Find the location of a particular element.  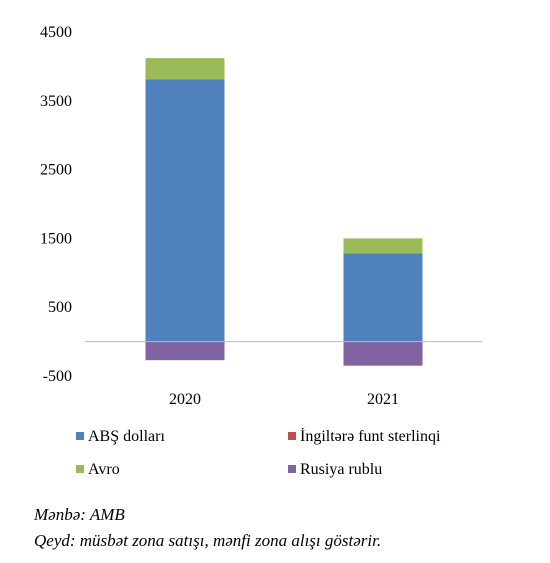

y-tick-label: 2500 is located at coordinates (56, 170).